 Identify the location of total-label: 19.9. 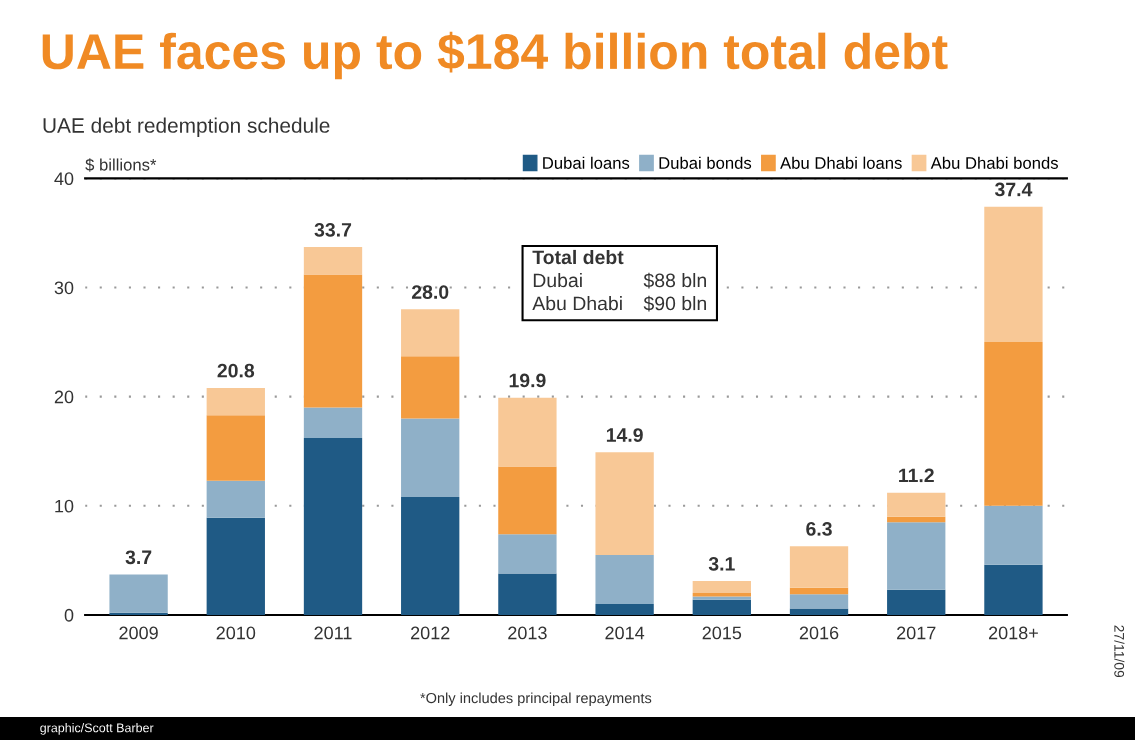
(527, 380).